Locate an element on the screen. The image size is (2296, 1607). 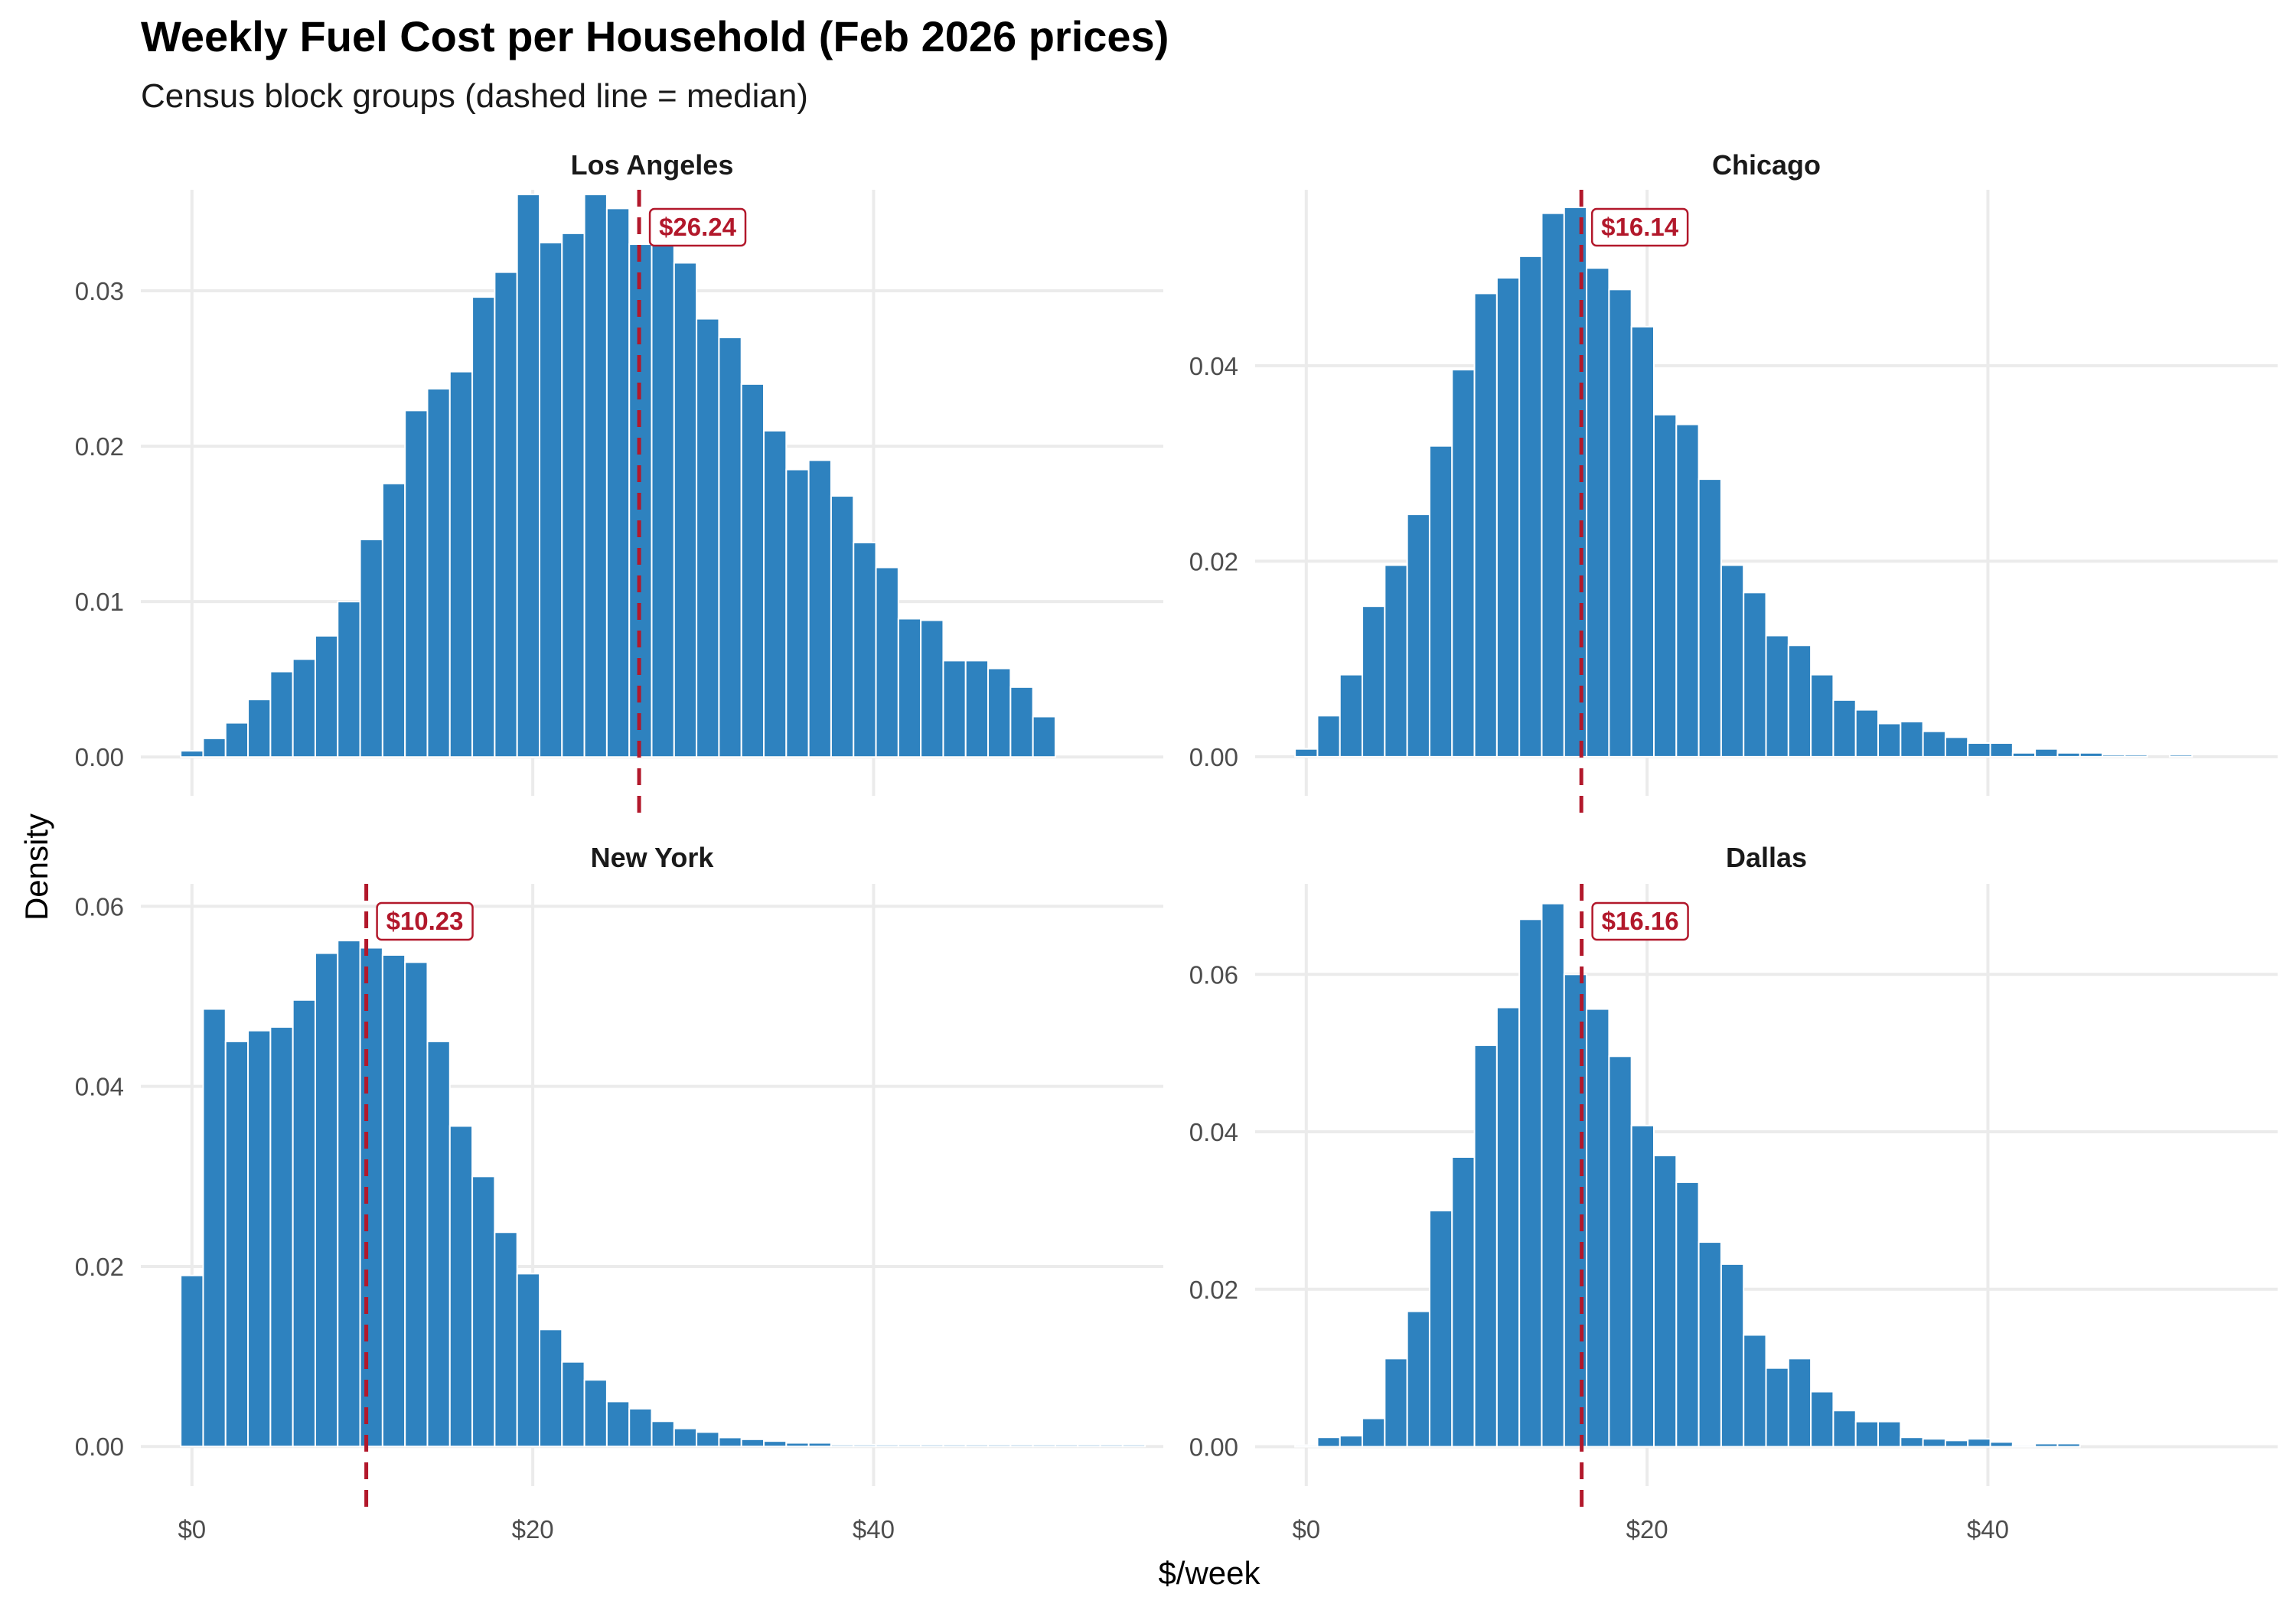
y-tick-label-los-angeles-1: 0.01 is located at coordinates (99, 602).